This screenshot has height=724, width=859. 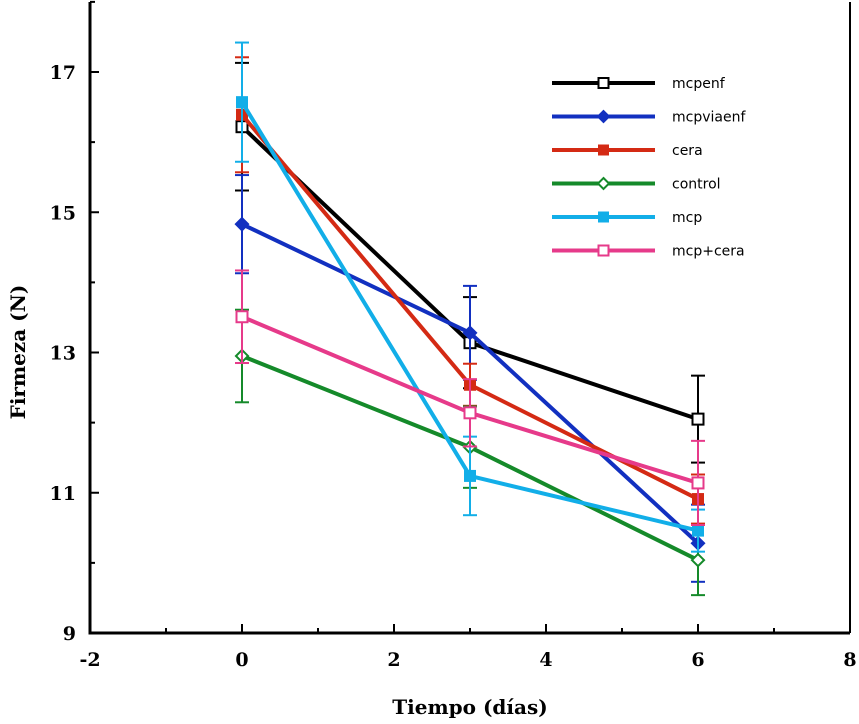 What do you see at coordinates (393, 660) in the screenshot?
I see `x-tick-label: 2` at bounding box center [393, 660].